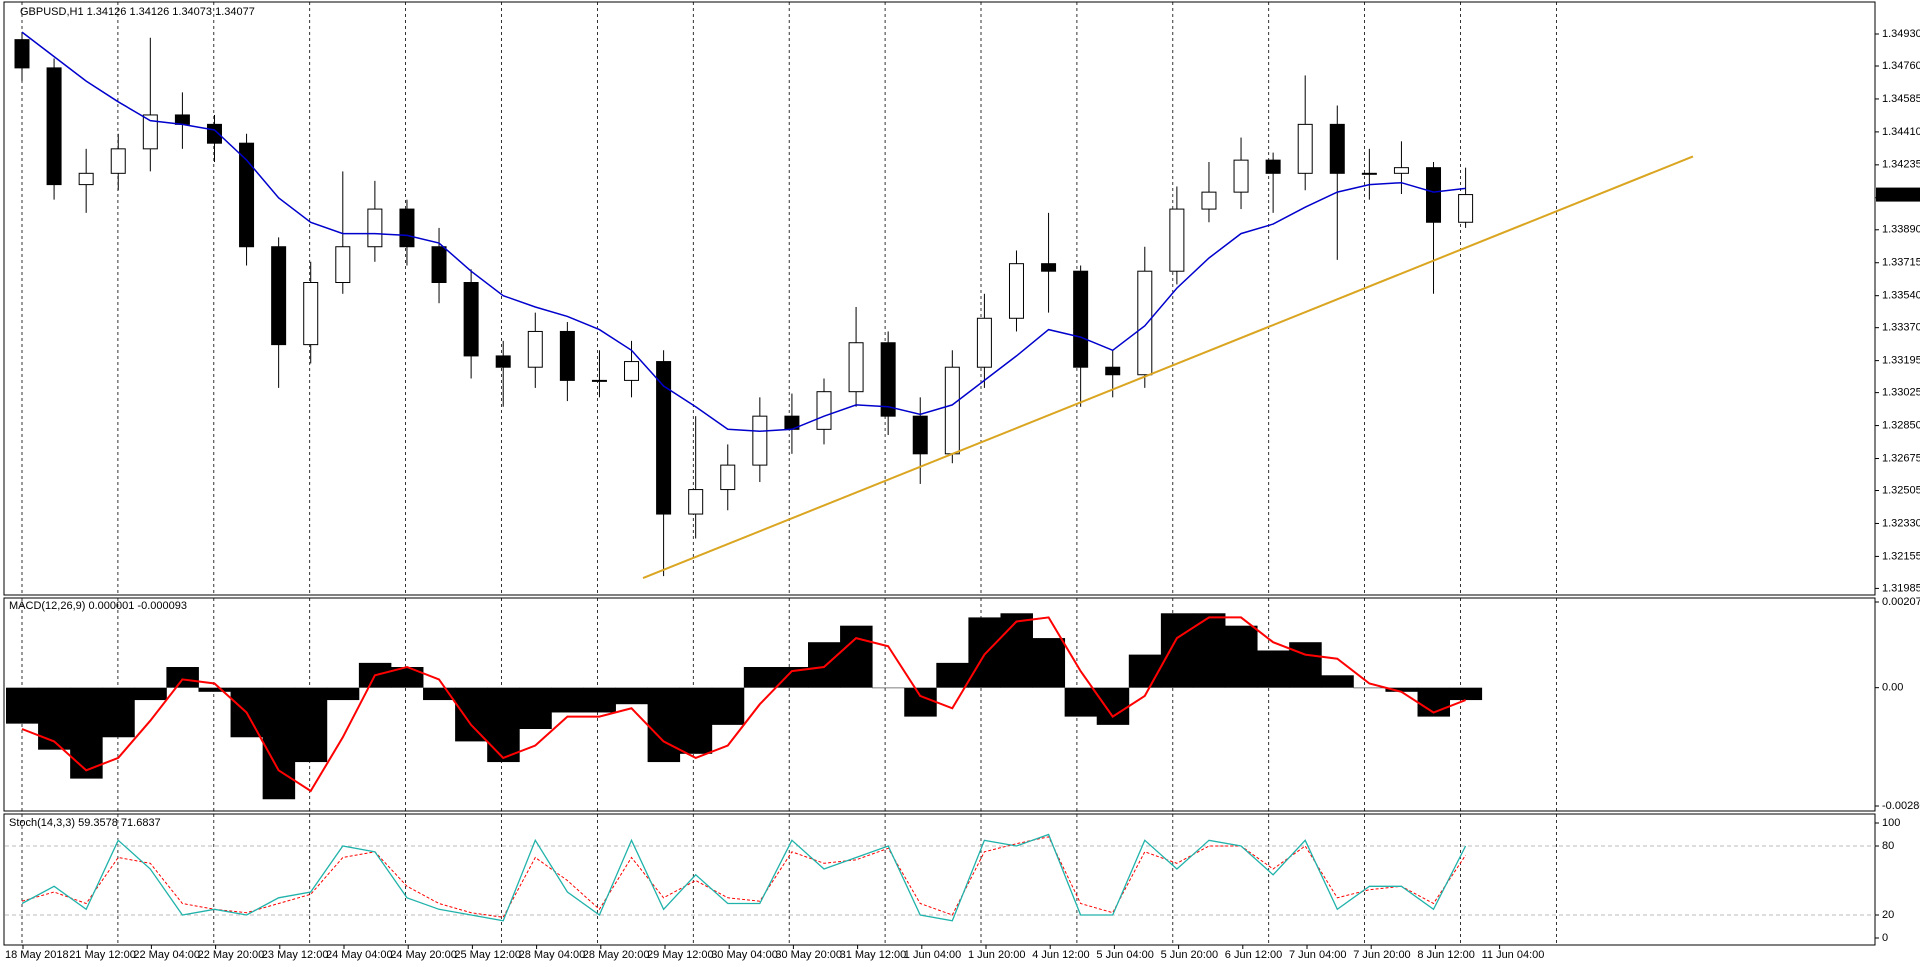  Describe the element at coordinates (1190, 955) in the screenshot. I see `x-tick-label: 5 Jun 20:00` at that location.